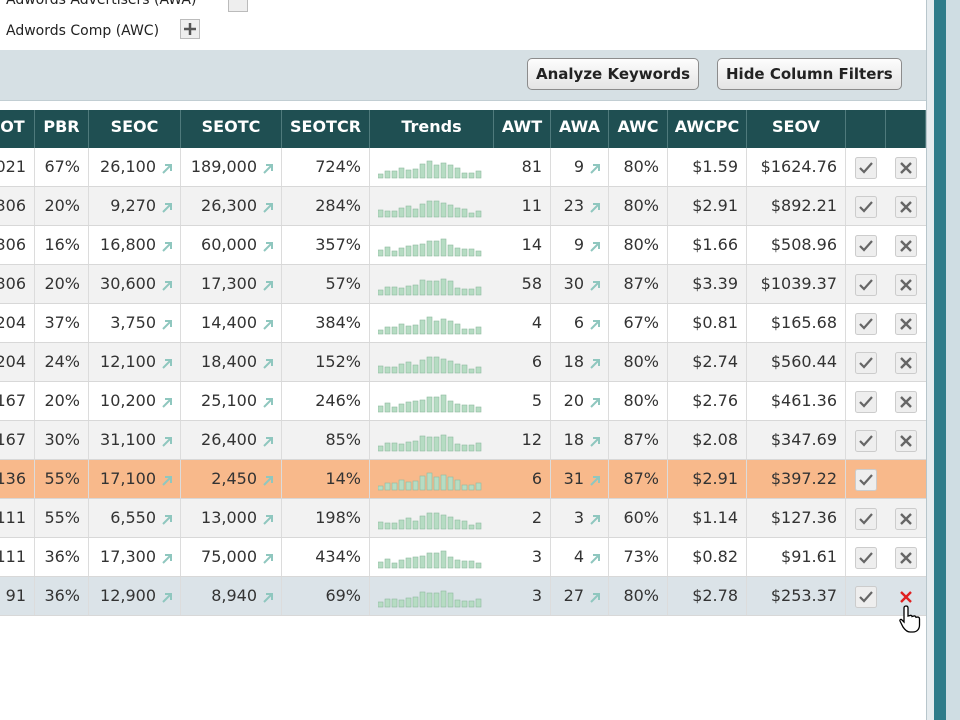  What do you see at coordinates (432, 129) in the screenshot?
I see `column-header: Trends` at bounding box center [432, 129].